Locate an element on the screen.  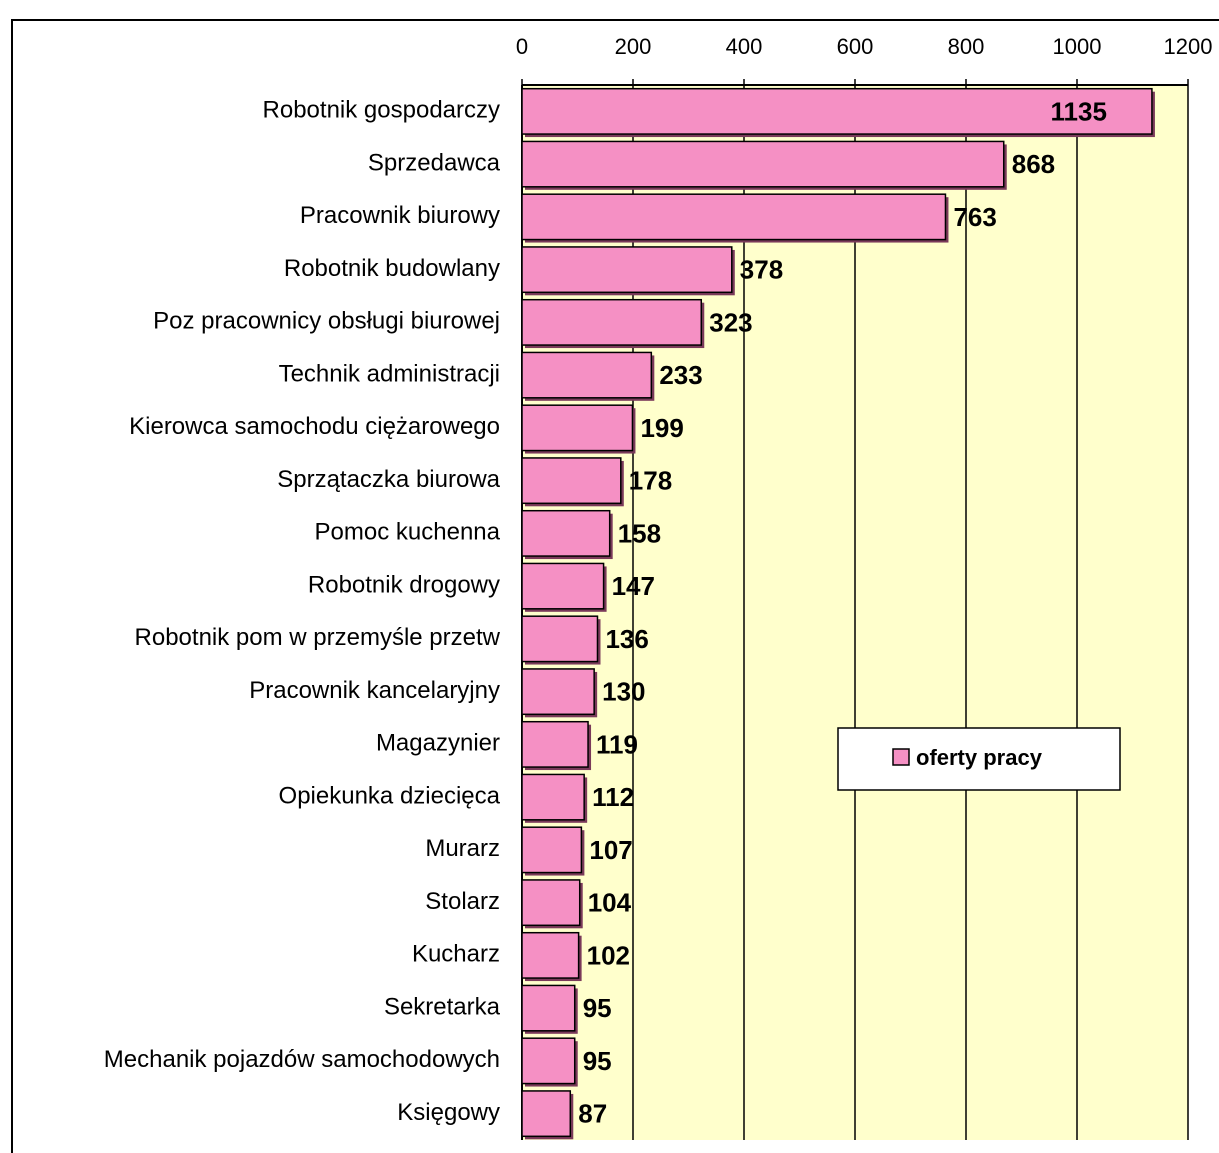
y-tick-label: Robotnik gospodarczy is located at coordinates (381, 110).